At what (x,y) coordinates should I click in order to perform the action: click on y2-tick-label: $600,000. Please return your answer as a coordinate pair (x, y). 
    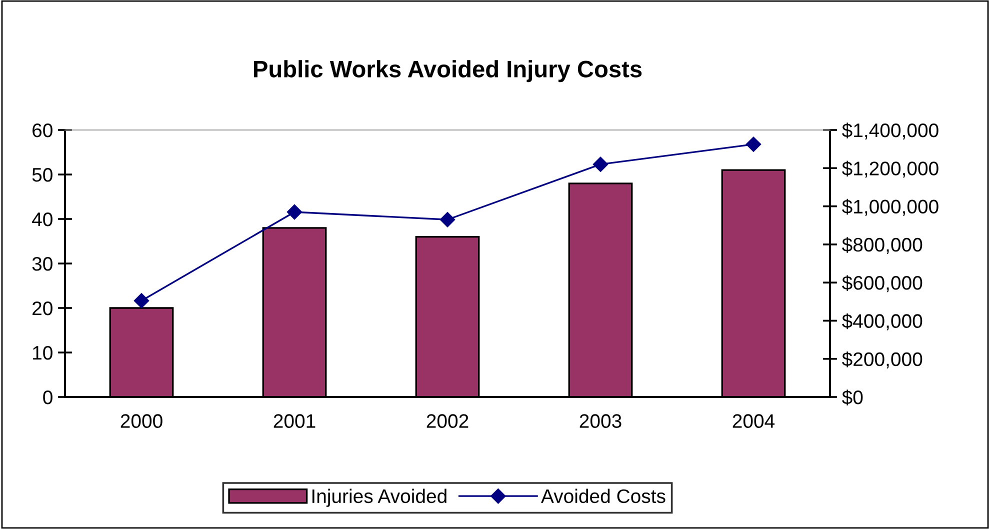
    Looking at the image, I should click on (882, 283).